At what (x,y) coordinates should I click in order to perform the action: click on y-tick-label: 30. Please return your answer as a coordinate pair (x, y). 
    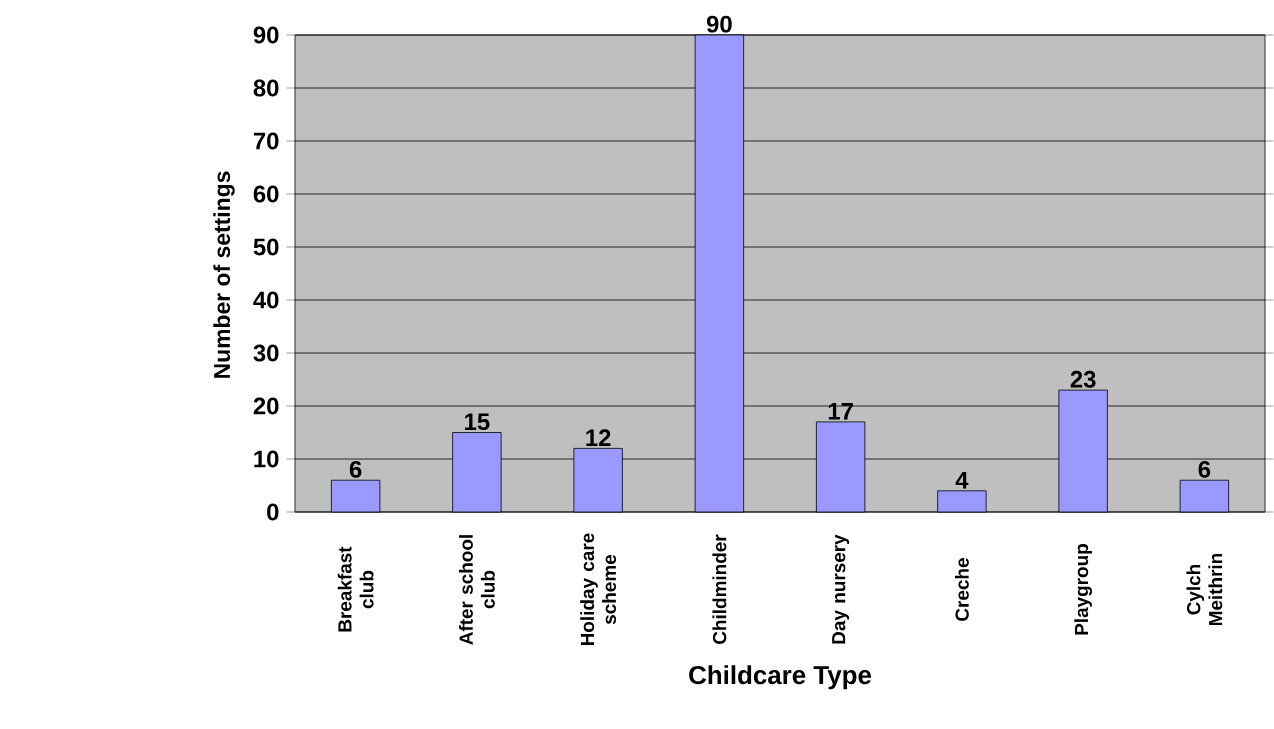
    Looking at the image, I should click on (266, 353).